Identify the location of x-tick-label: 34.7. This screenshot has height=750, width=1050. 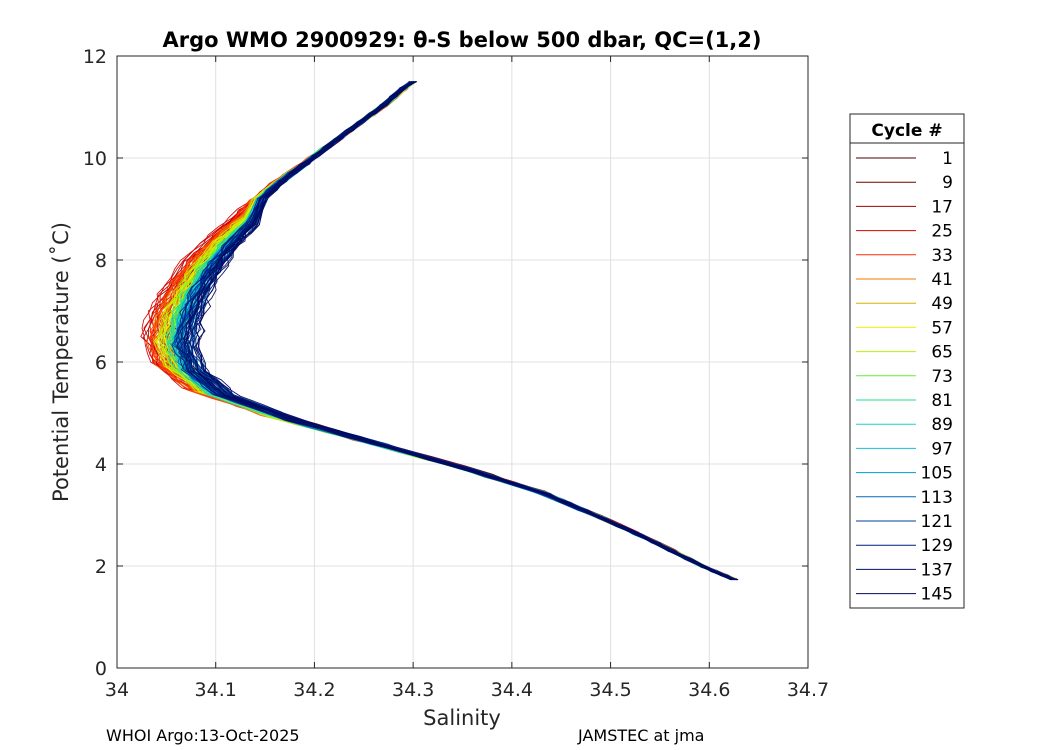
(808, 690).